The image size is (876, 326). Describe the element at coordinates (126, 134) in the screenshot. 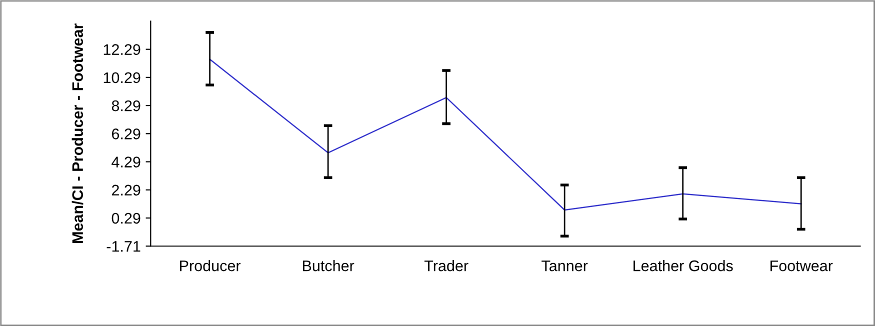

I see `y-tick-label: 6.29` at that location.